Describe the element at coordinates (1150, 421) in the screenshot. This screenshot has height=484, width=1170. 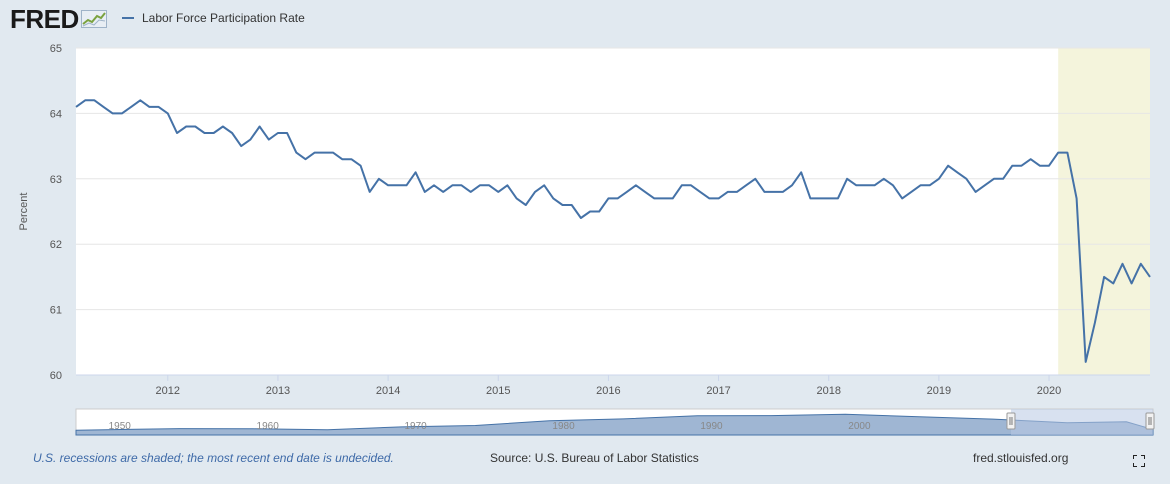
I see `navigator-handle-right` at that location.